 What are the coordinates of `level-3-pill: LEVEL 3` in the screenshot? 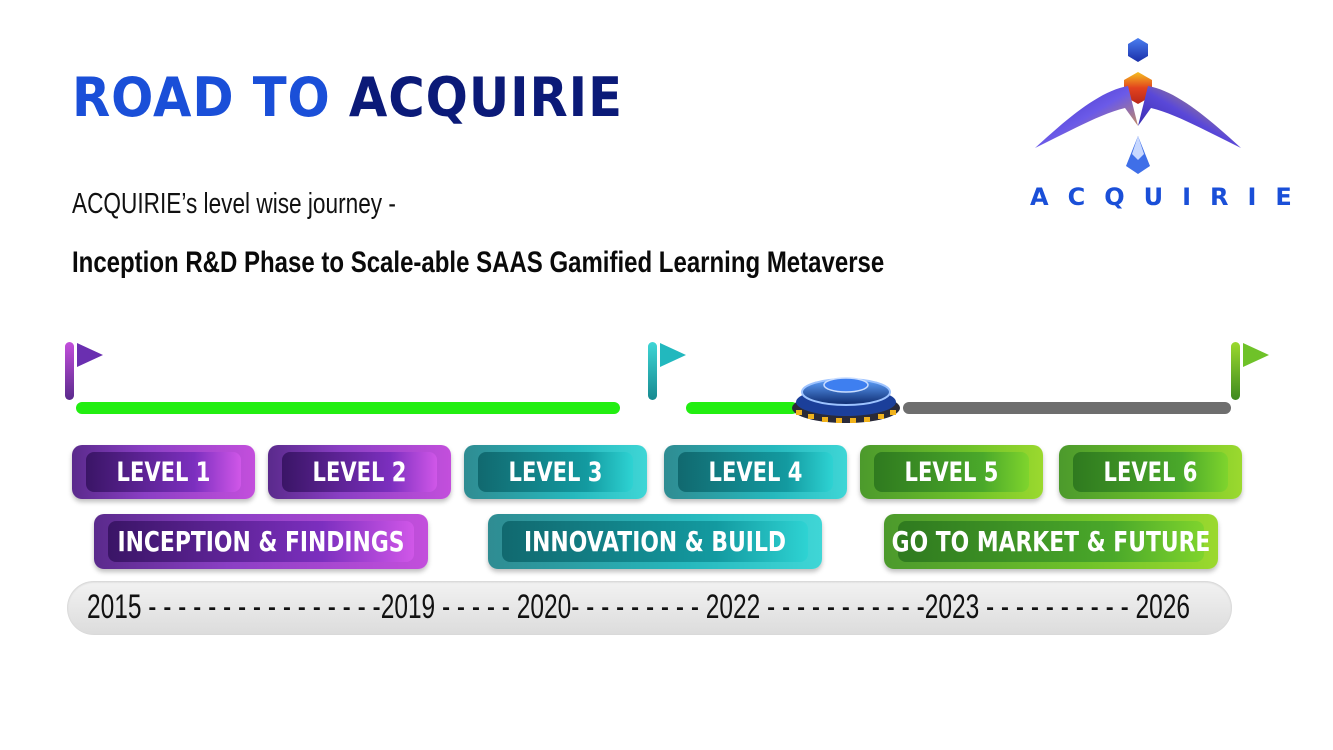 It's located at (555, 472).